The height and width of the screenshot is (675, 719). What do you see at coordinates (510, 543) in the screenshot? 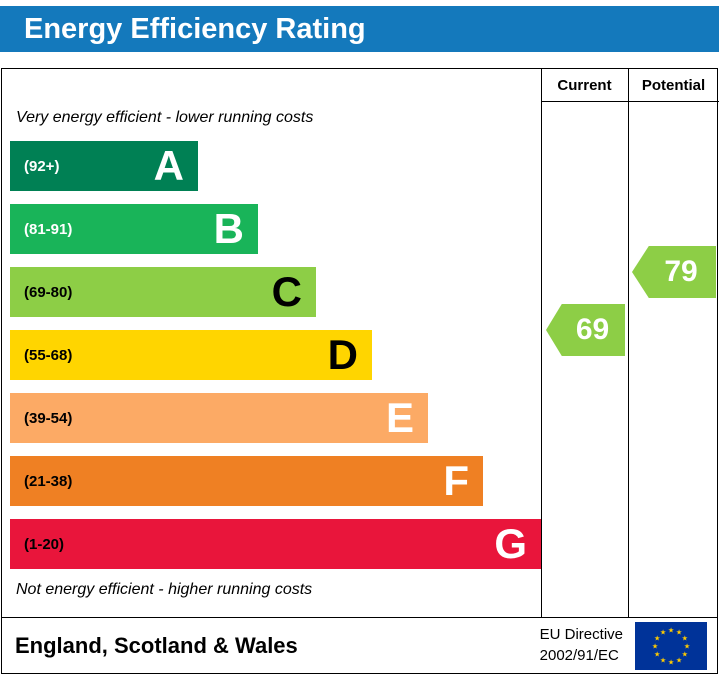
I see `band-letter: G` at bounding box center [510, 543].